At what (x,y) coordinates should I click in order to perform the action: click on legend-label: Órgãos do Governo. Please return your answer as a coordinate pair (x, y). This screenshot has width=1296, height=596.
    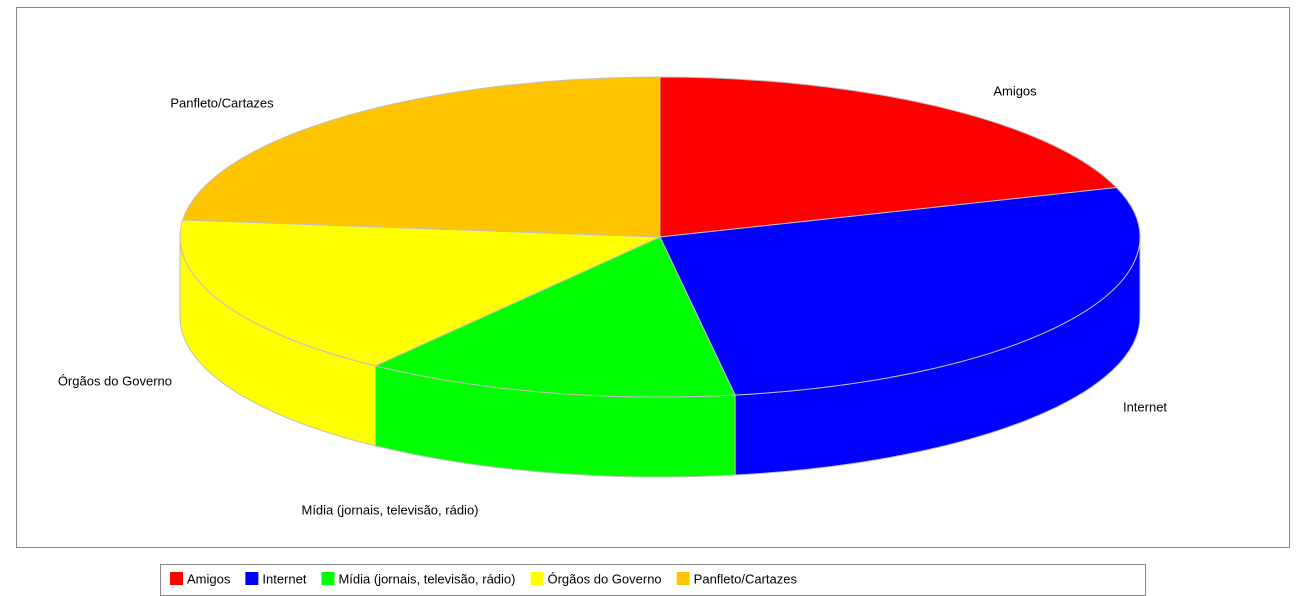
    Looking at the image, I should click on (604, 578).